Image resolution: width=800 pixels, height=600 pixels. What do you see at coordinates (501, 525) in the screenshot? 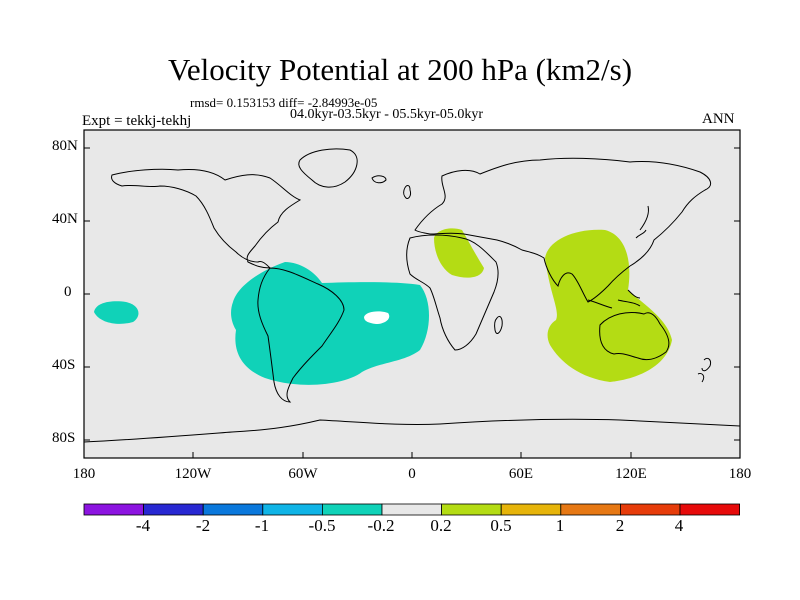
I see `colorbar-label: 0.5` at bounding box center [501, 525].